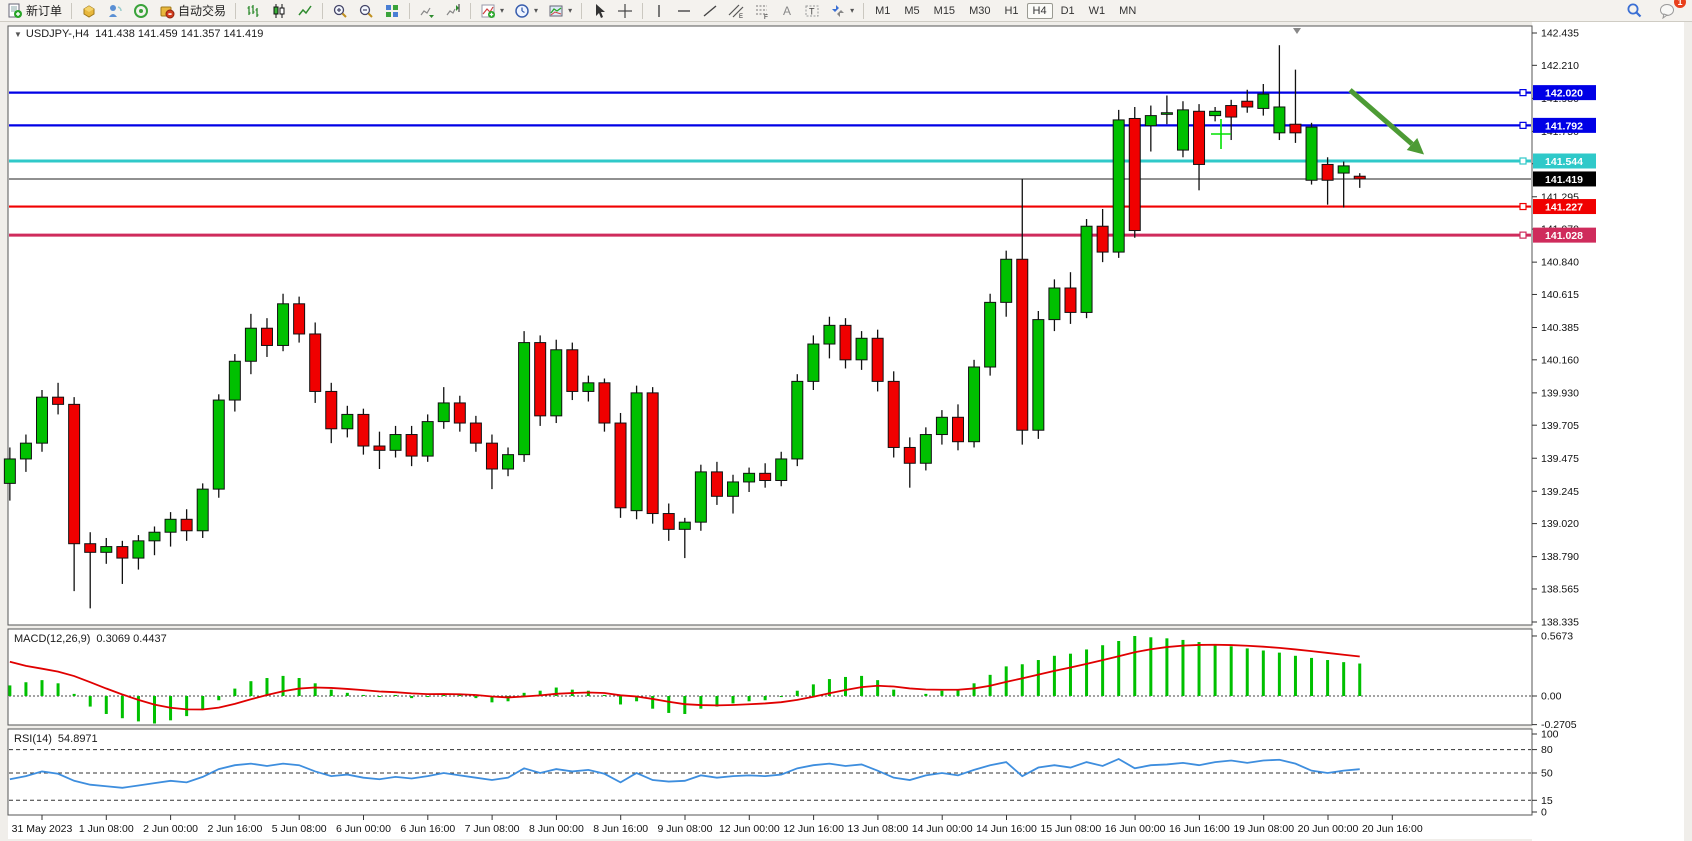 The width and height of the screenshot is (1692, 841). What do you see at coordinates (1560, 393) in the screenshot?
I see `svg-text: 139.930` at bounding box center [1560, 393].